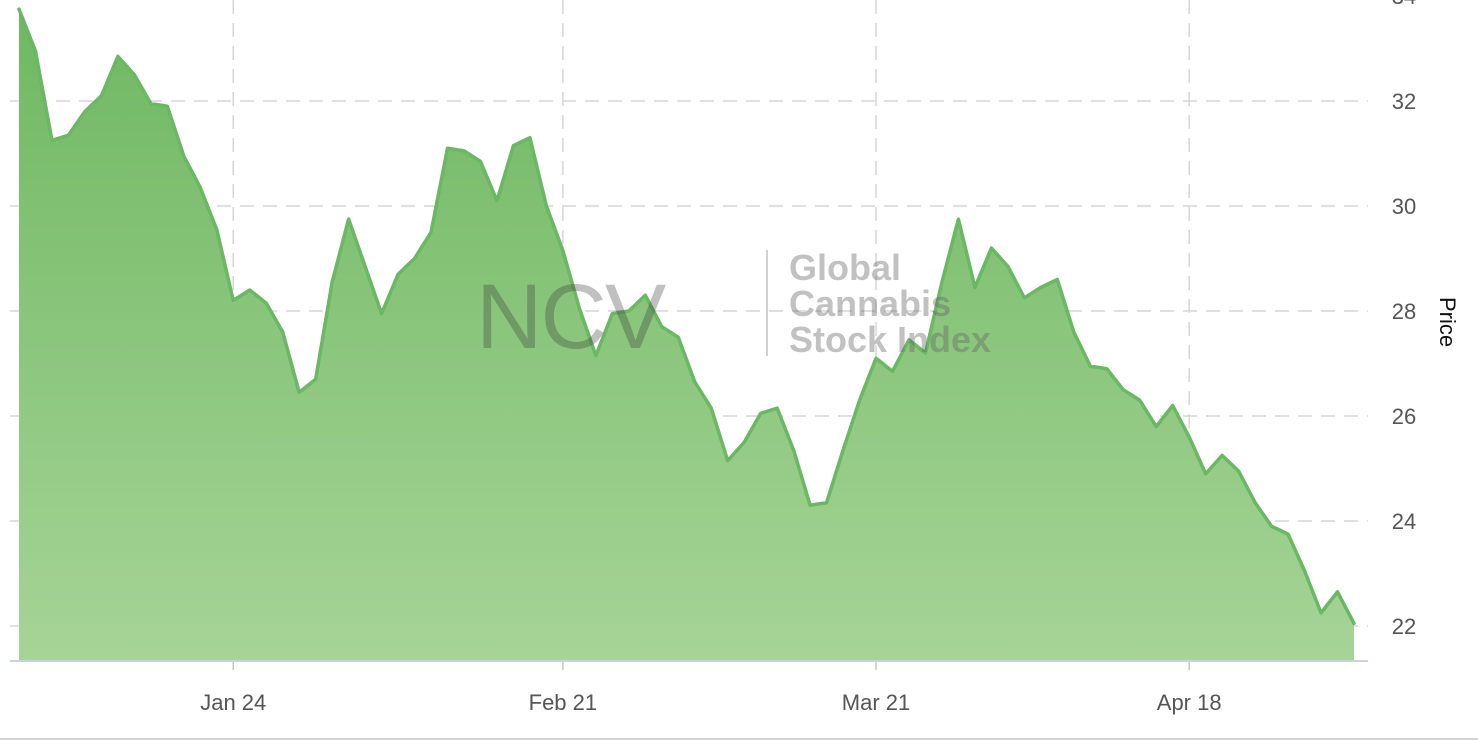 The height and width of the screenshot is (742, 1478). Describe the element at coordinates (1404, 521) in the screenshot. I see `y-tick-label: 24` at that location.